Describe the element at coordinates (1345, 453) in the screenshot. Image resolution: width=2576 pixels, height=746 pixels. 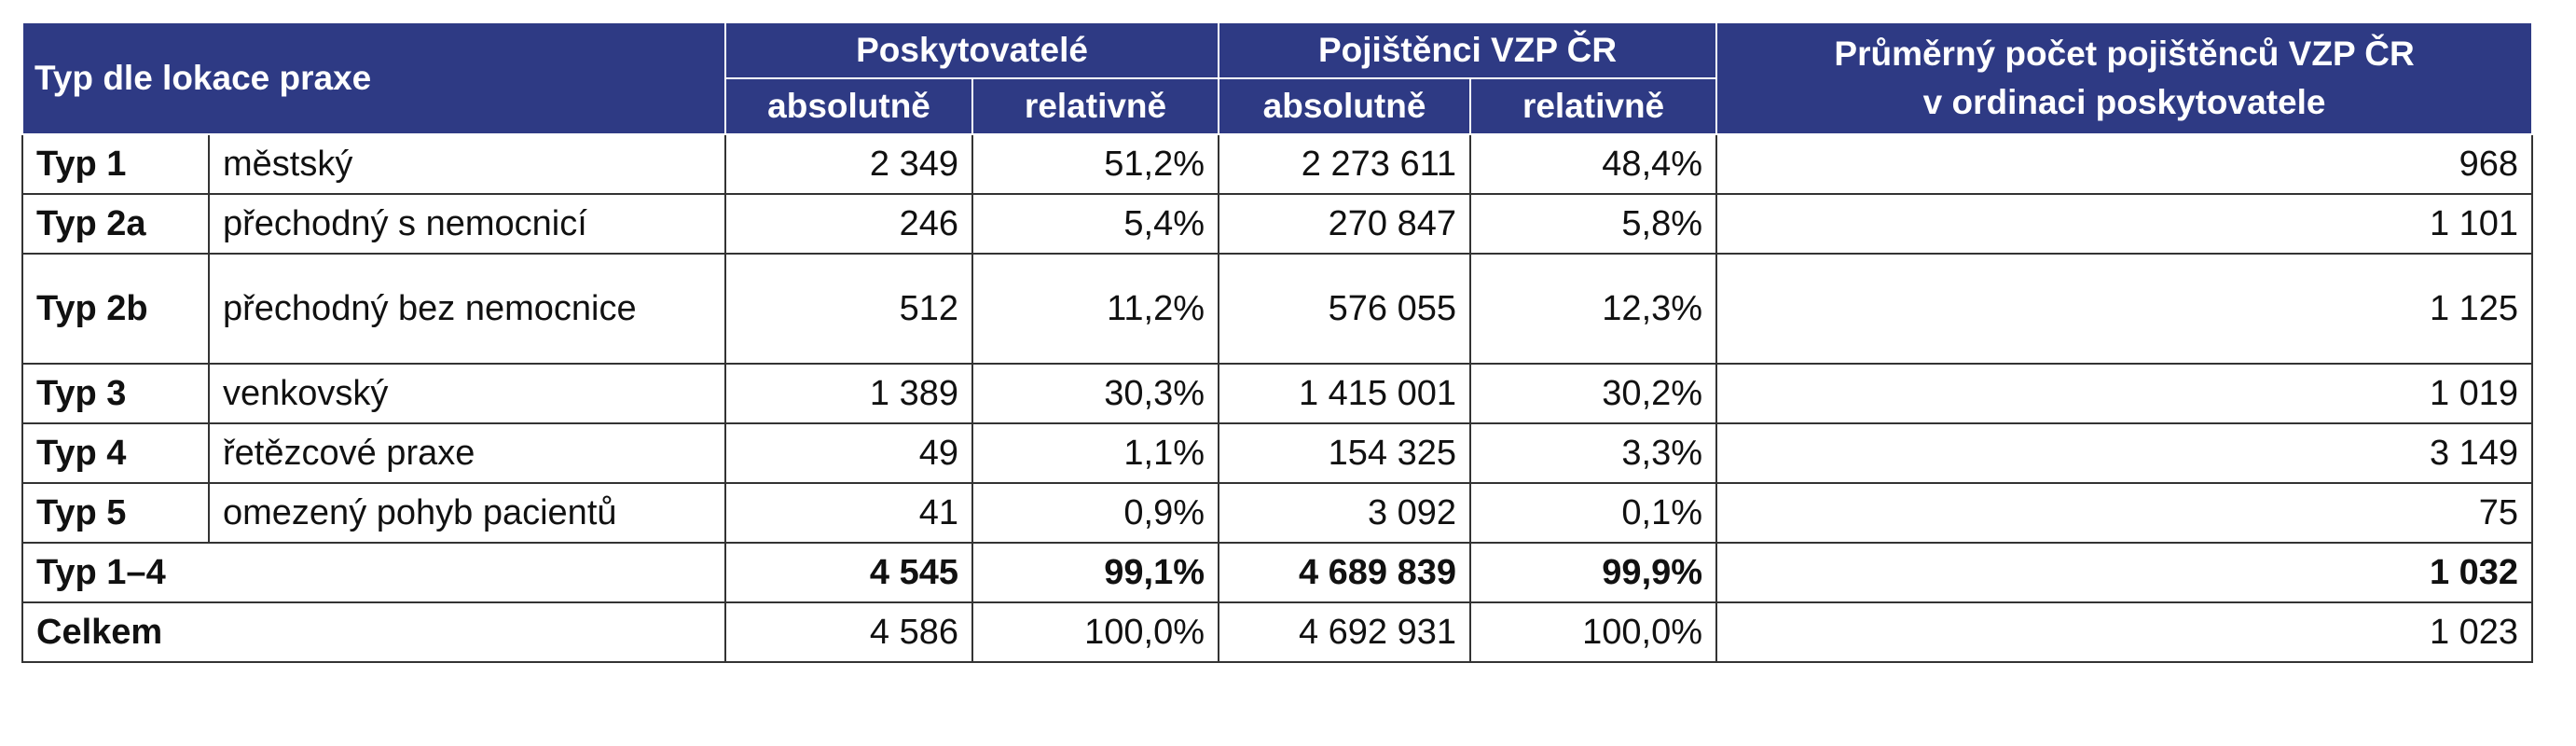
I see `row-ins-abs: 154 325` at that location.